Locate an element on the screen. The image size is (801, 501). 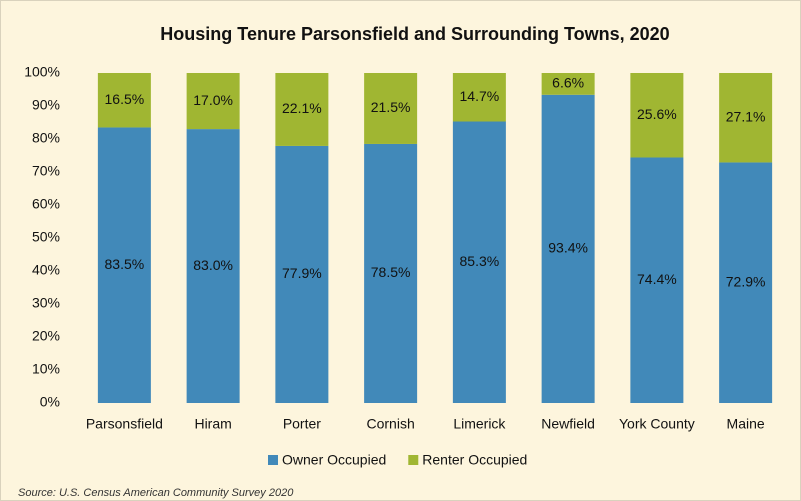
data-label: 83.5% is located at coordinates (125, 264).